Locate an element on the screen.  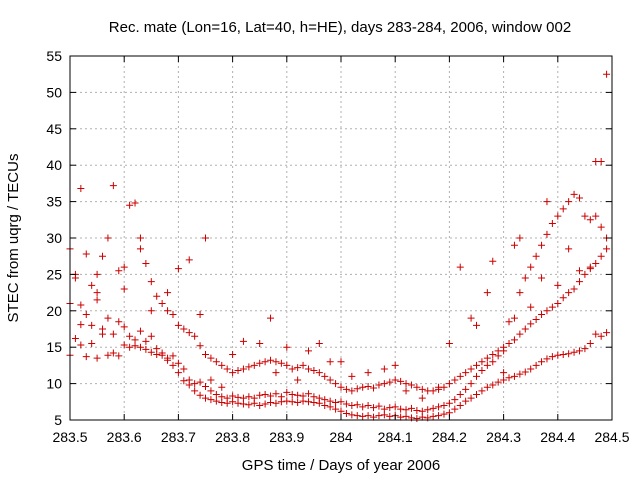
y-tick-label: 50 is located at coordinates (54, 92).